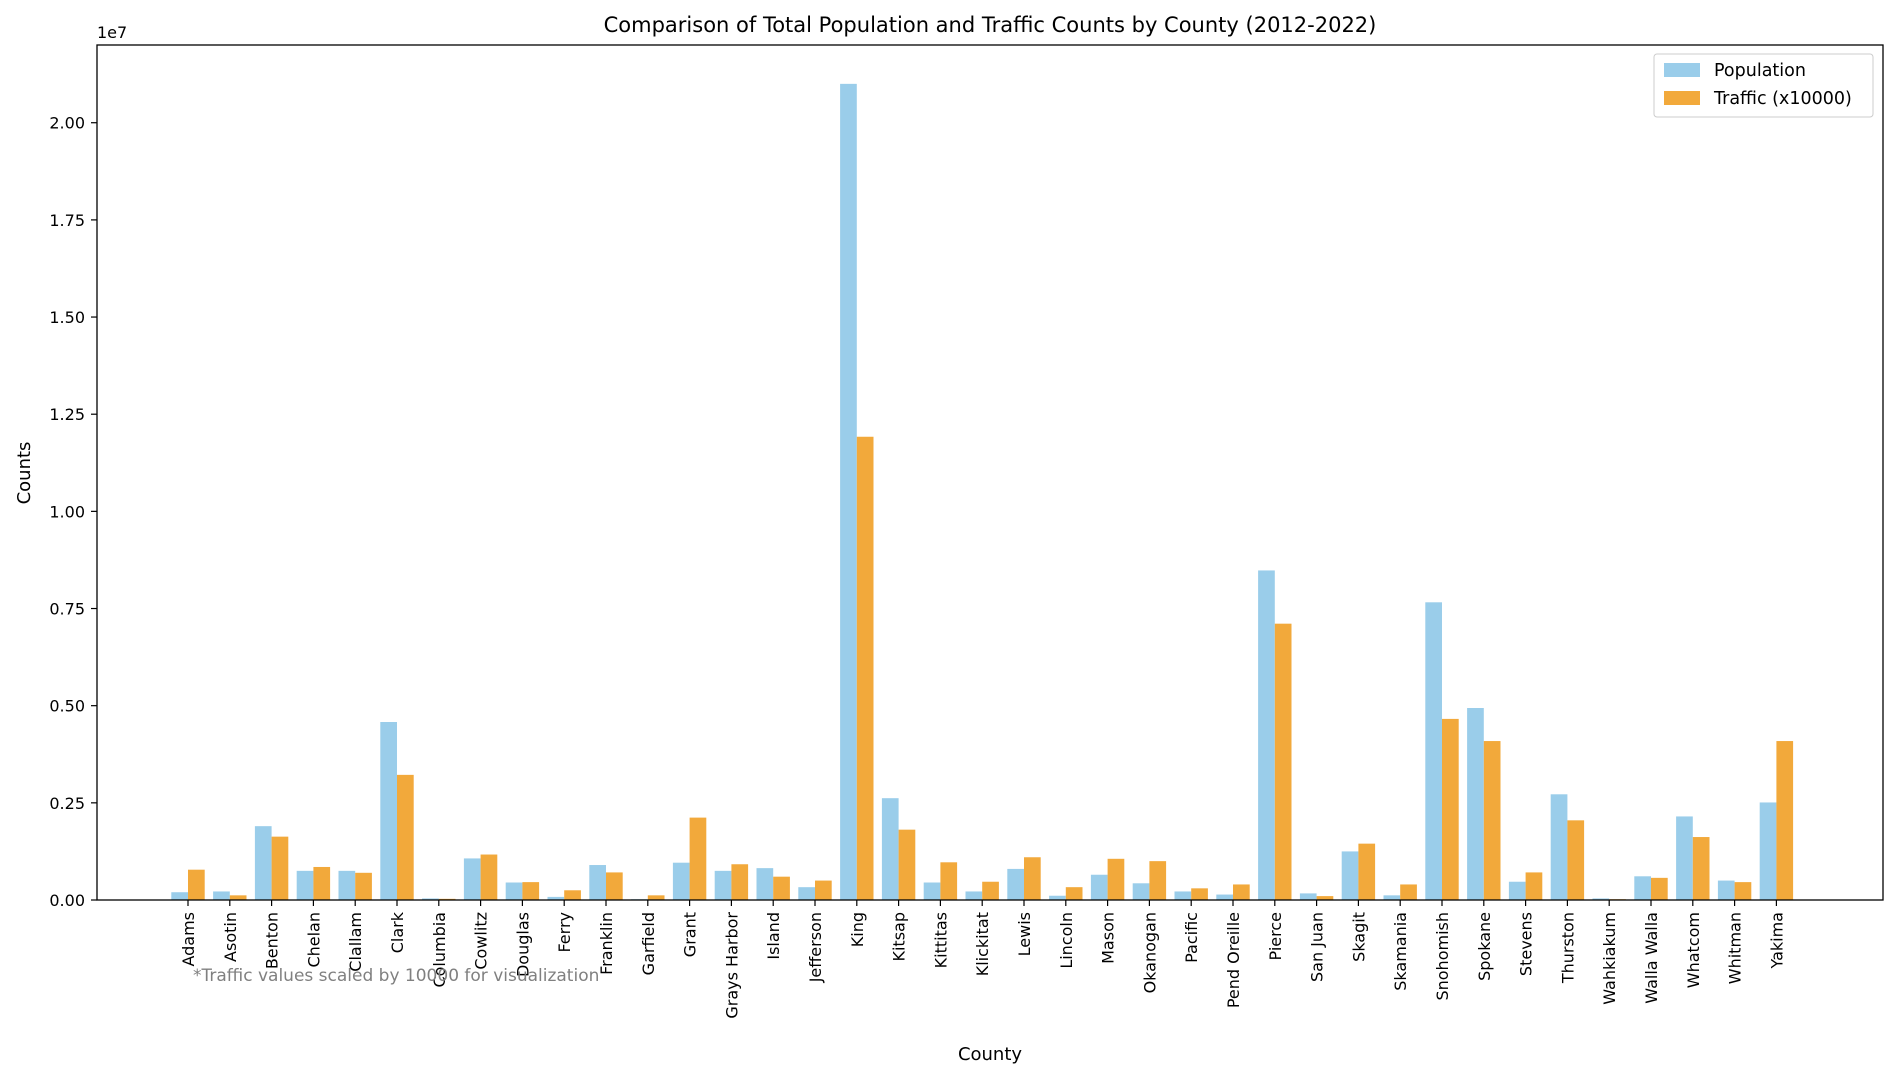 This screenshot has width=1896, height=1090. I want to click on bar-population-san-juan, so click(1308, 896).